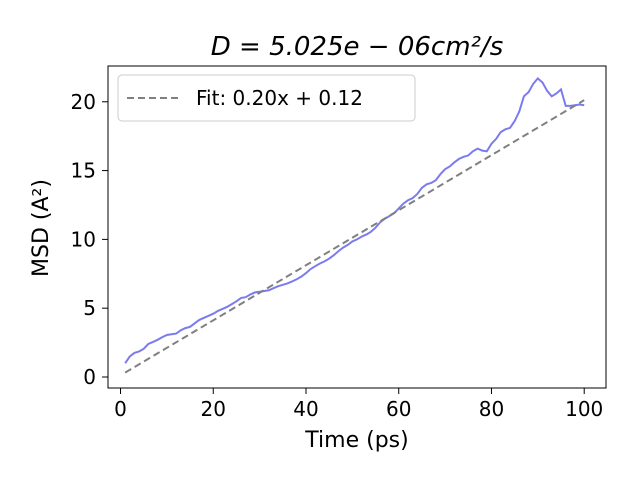  What do you see at coordinates (89, 308) in the screenshot?
I see `y-tick-label: 5` at bounding box center [89, 308].